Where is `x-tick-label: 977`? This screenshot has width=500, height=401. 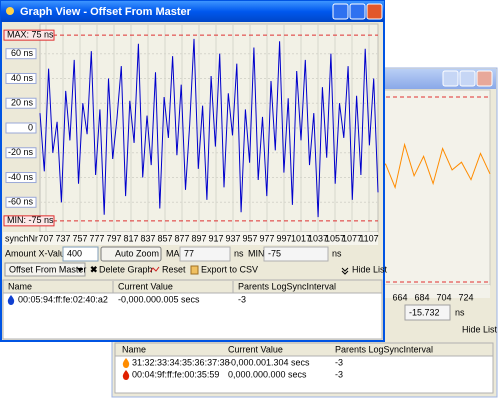
x-tick-label: 977 is located at coordinates (266, 238).